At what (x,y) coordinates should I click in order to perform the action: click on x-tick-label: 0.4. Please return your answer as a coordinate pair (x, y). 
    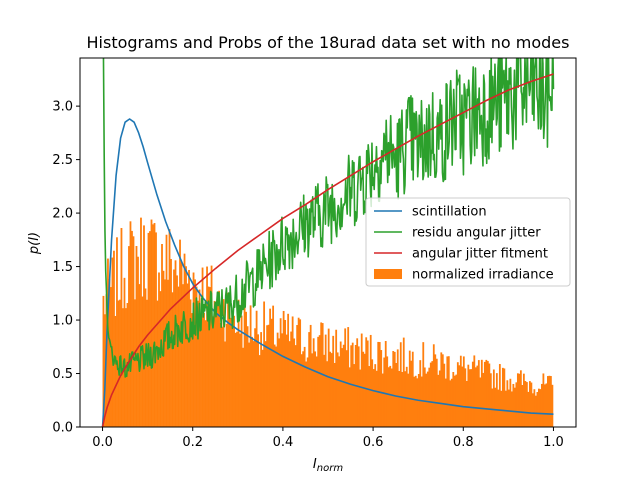
    Looking at the image, I should click on (283, 442).